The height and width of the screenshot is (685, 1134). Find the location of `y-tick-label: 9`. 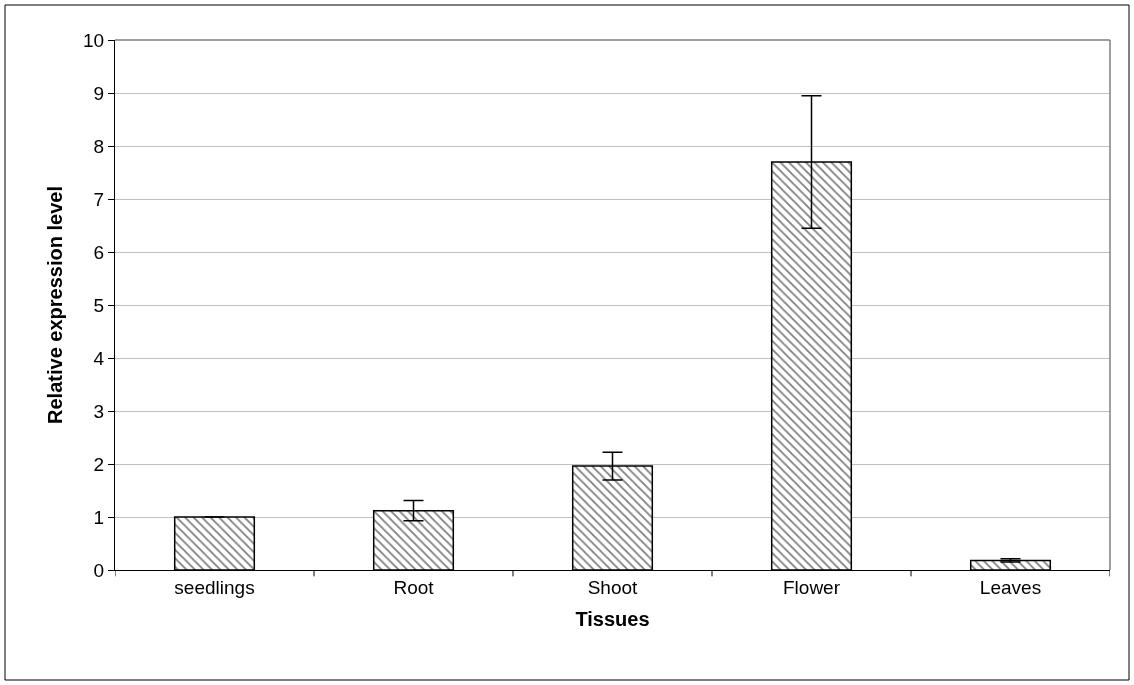

y-tick-label: 9 is located at coordinates (99, 93).